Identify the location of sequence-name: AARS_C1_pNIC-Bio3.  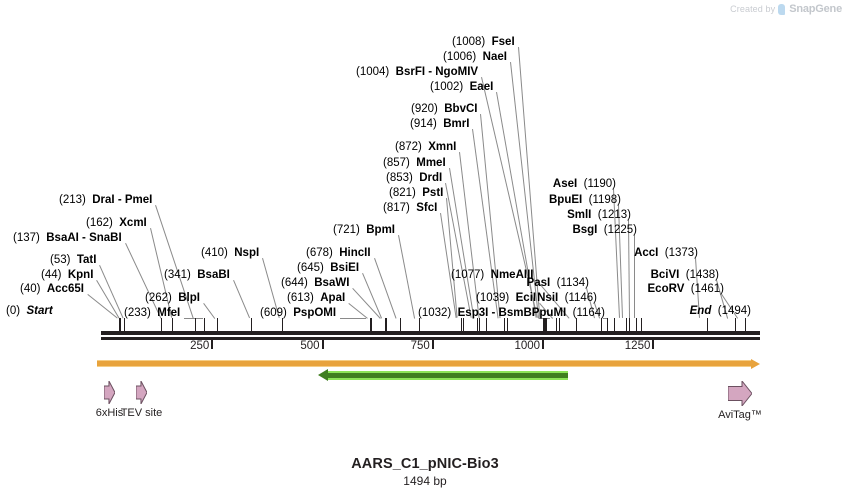
(425, 464).